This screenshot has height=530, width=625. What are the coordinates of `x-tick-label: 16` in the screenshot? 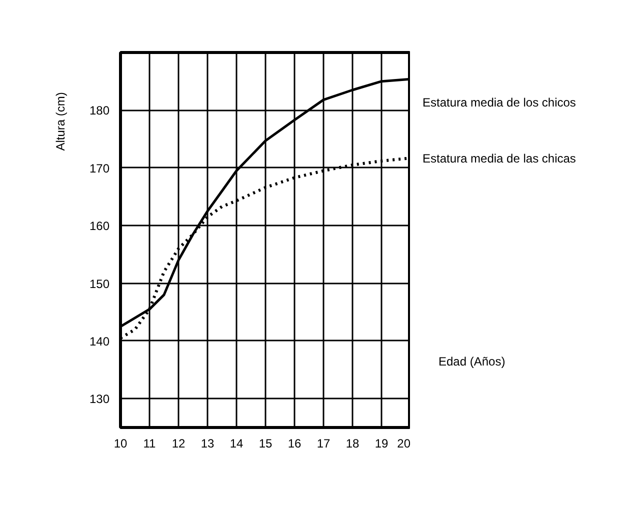 It's located at (295, 443).